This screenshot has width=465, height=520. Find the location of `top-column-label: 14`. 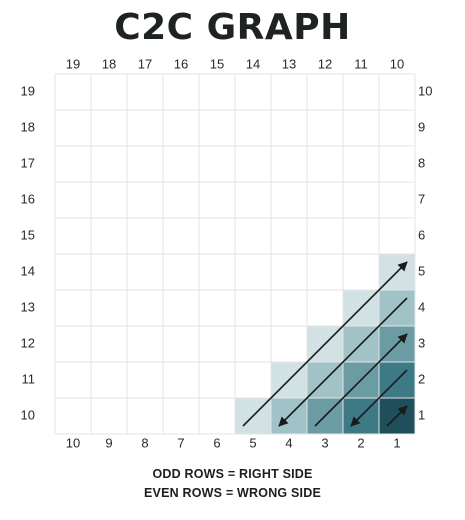

top-column-label: 14 is located at coordinates (253, 63).